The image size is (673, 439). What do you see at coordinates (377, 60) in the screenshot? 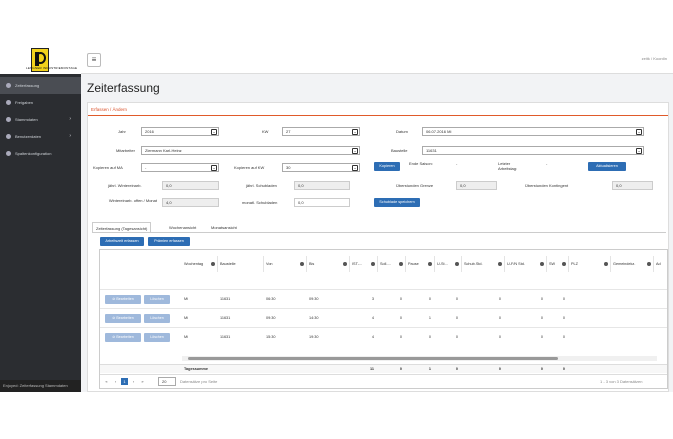
I see `top-bar: ≡ zeitk / Koordin` at bounding box center [377, 60].